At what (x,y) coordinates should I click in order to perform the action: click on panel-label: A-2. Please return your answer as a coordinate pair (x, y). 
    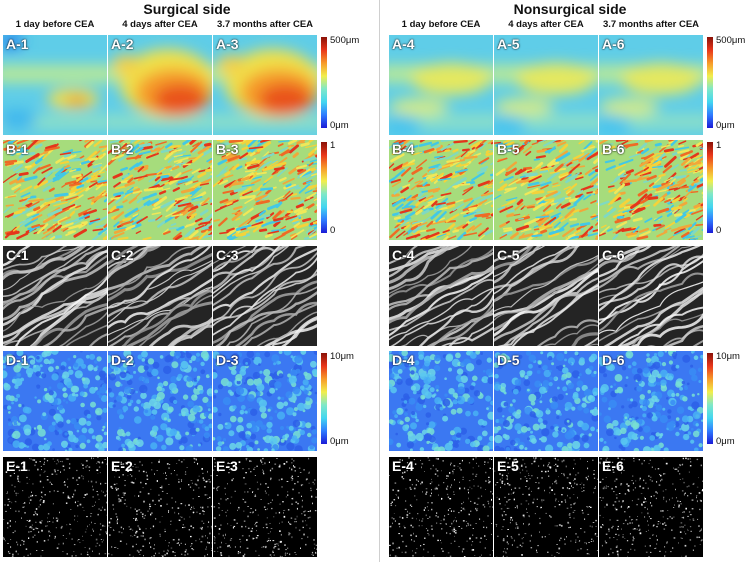
    Looking at the image, I should click on (122, 44).